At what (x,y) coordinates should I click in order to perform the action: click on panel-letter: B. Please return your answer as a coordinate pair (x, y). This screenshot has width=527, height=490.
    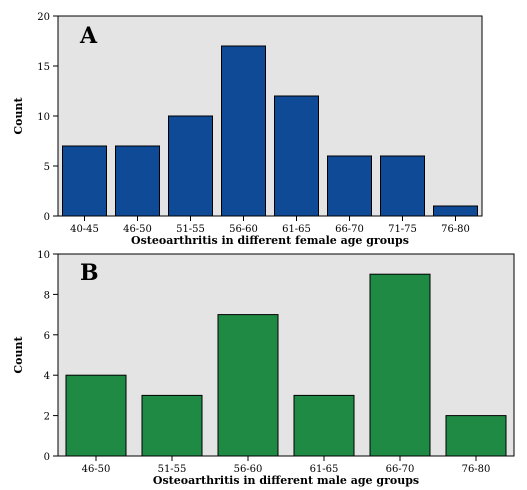
    Looking at the image, I should click on (89, 273).